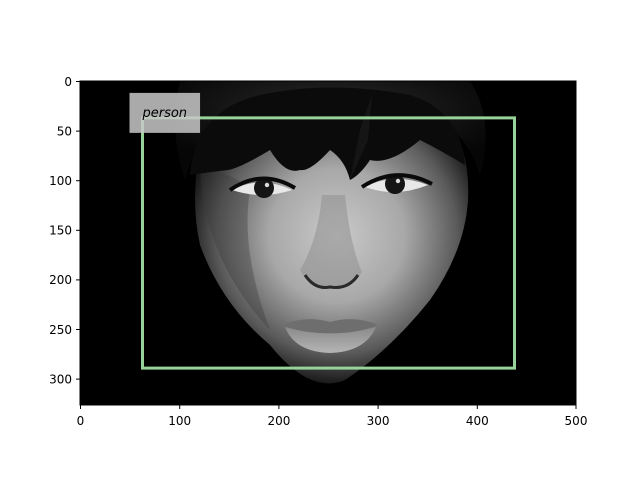 The height and width of the screenshot is (480, 640). I want to click on y-tick-label: 150, so click(60, 231).